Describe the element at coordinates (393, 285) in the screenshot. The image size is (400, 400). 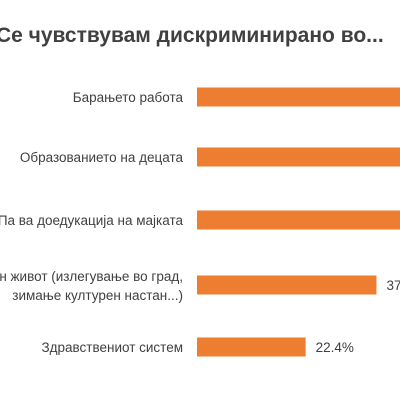
I see `value-label: 37` at that location.